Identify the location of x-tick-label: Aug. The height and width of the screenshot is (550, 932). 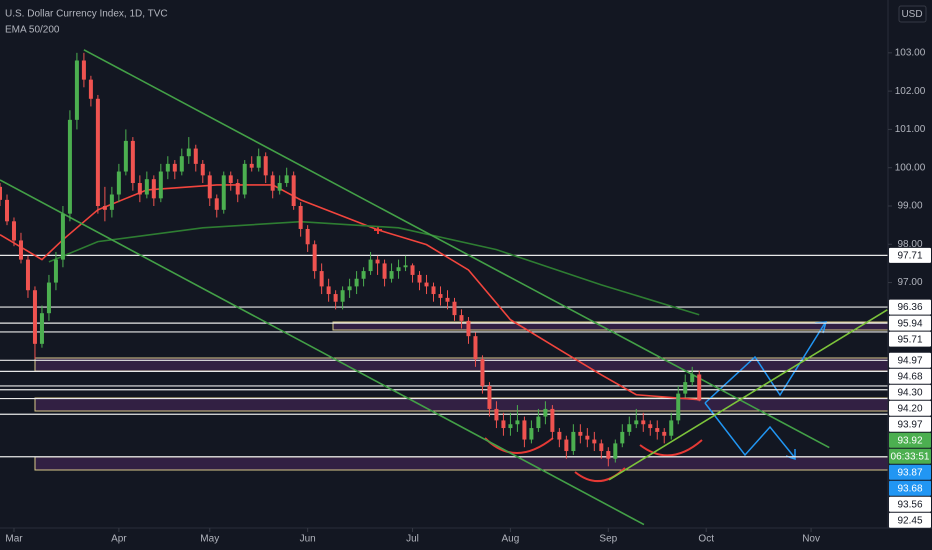
(511, 539).